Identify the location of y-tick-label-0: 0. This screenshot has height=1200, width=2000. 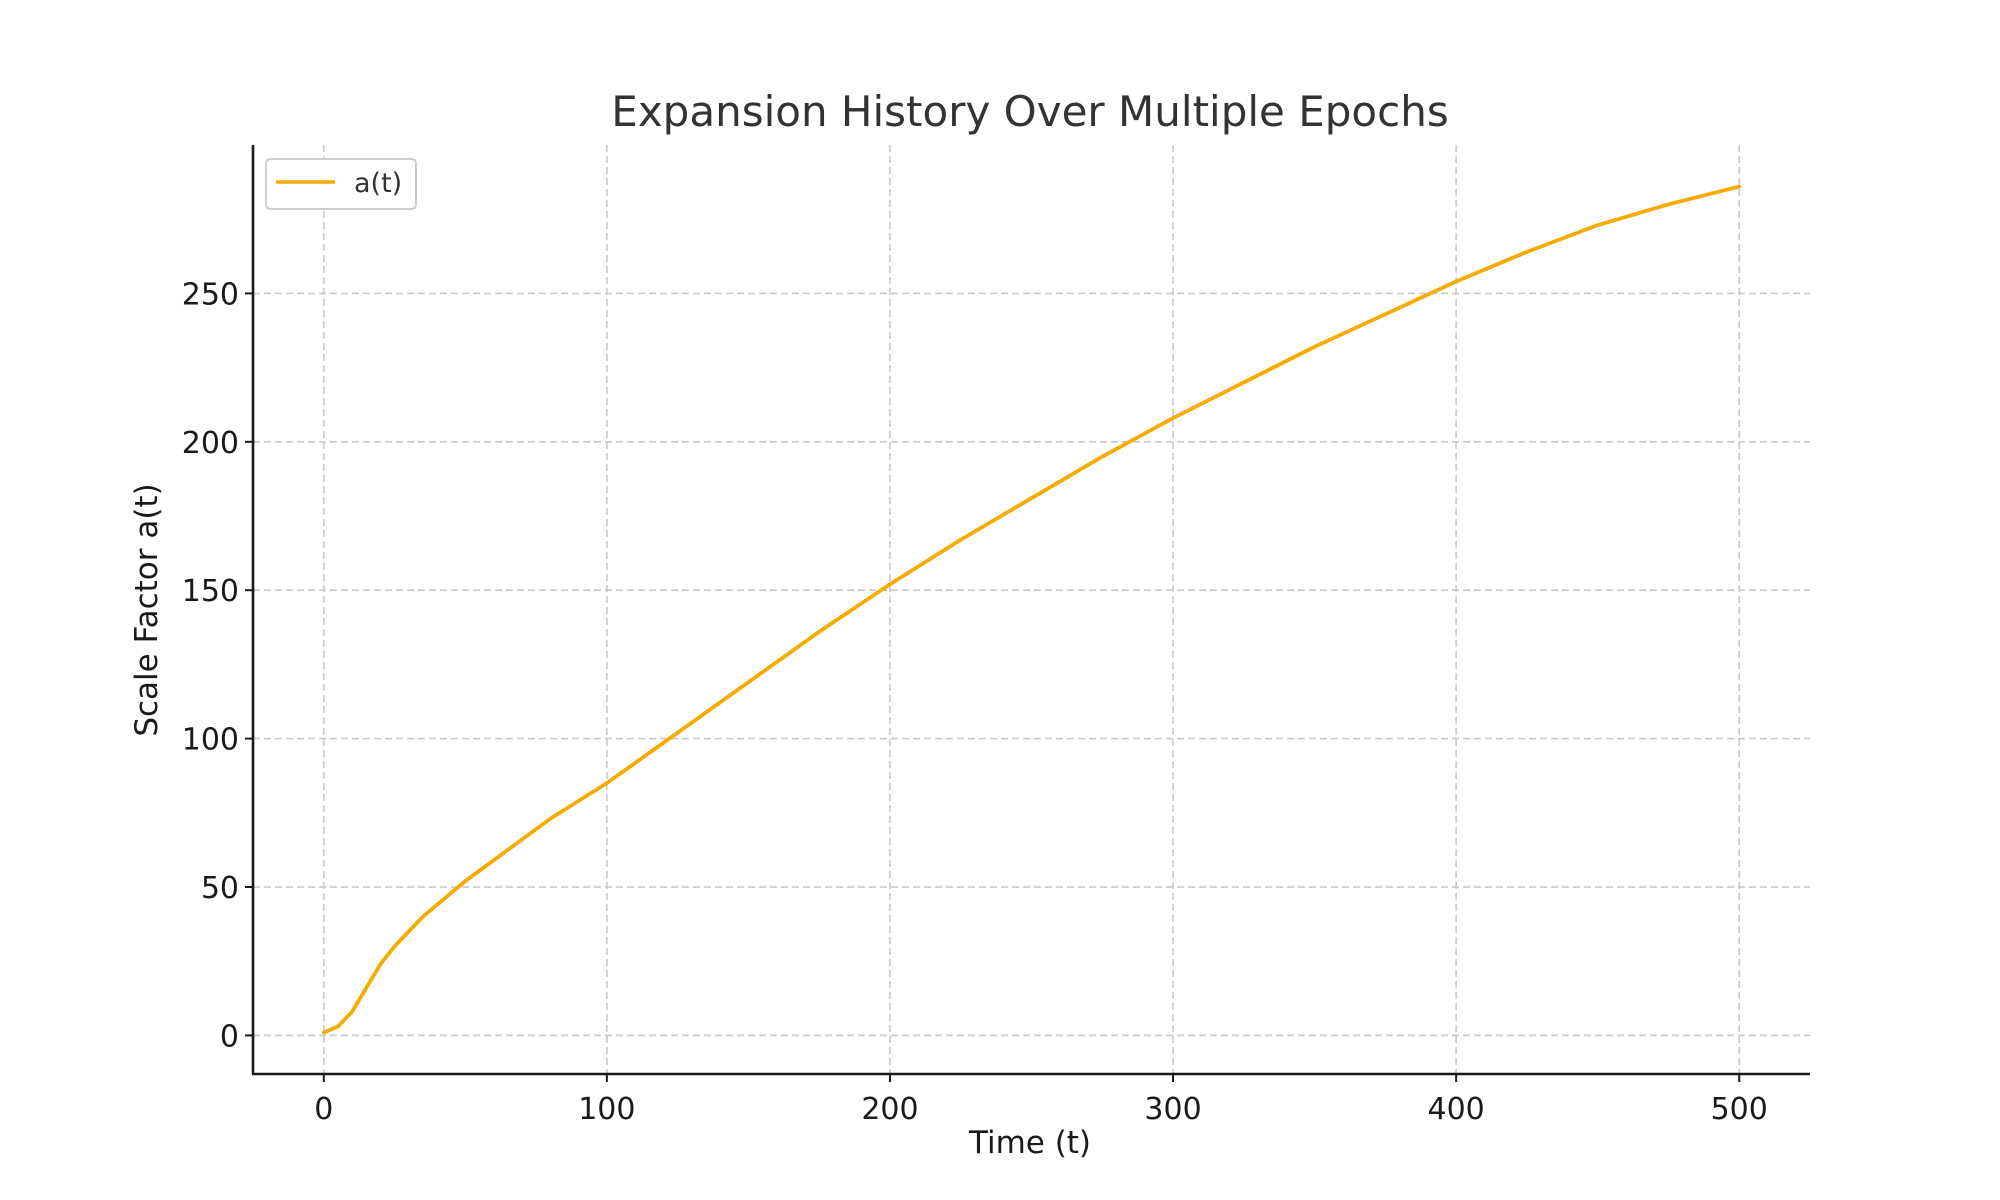
(229, 1036).